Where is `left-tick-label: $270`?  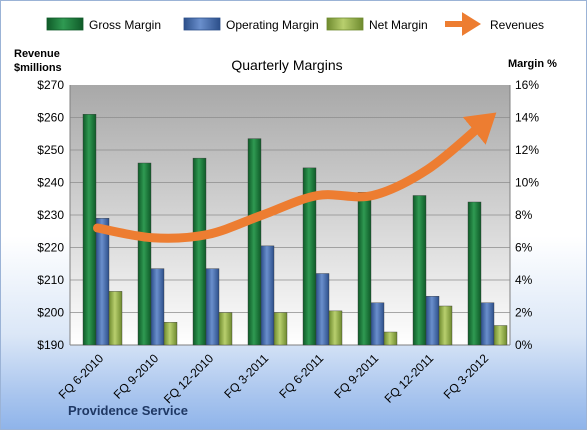 left-tick-label: $270 is located at coordinates (50, 85).